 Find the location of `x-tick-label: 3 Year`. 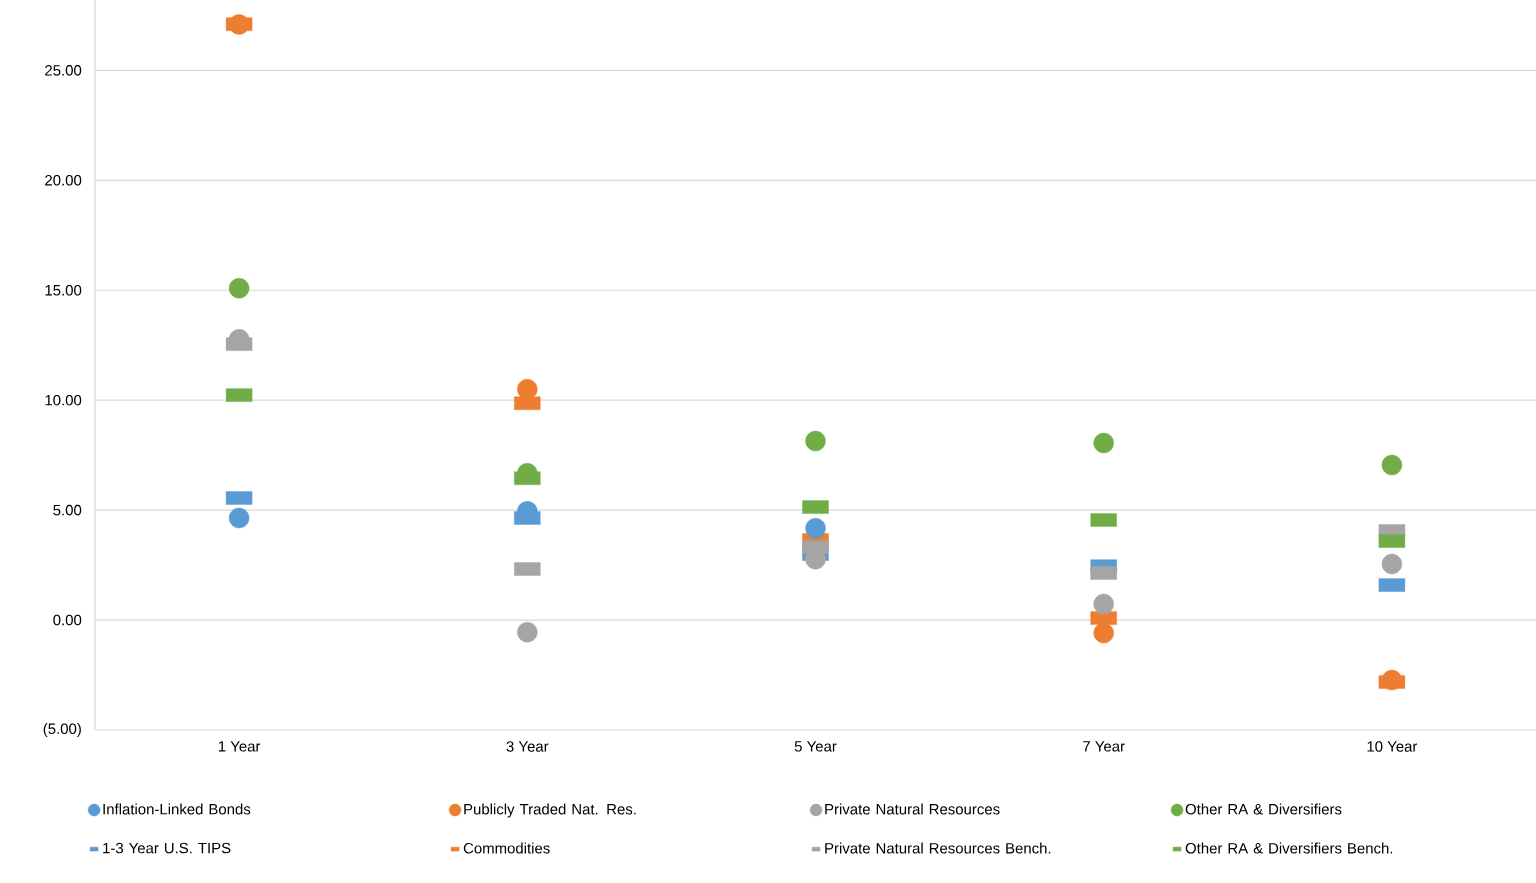

x-tick-label: 3 Year is located at coordinates (527, 746).